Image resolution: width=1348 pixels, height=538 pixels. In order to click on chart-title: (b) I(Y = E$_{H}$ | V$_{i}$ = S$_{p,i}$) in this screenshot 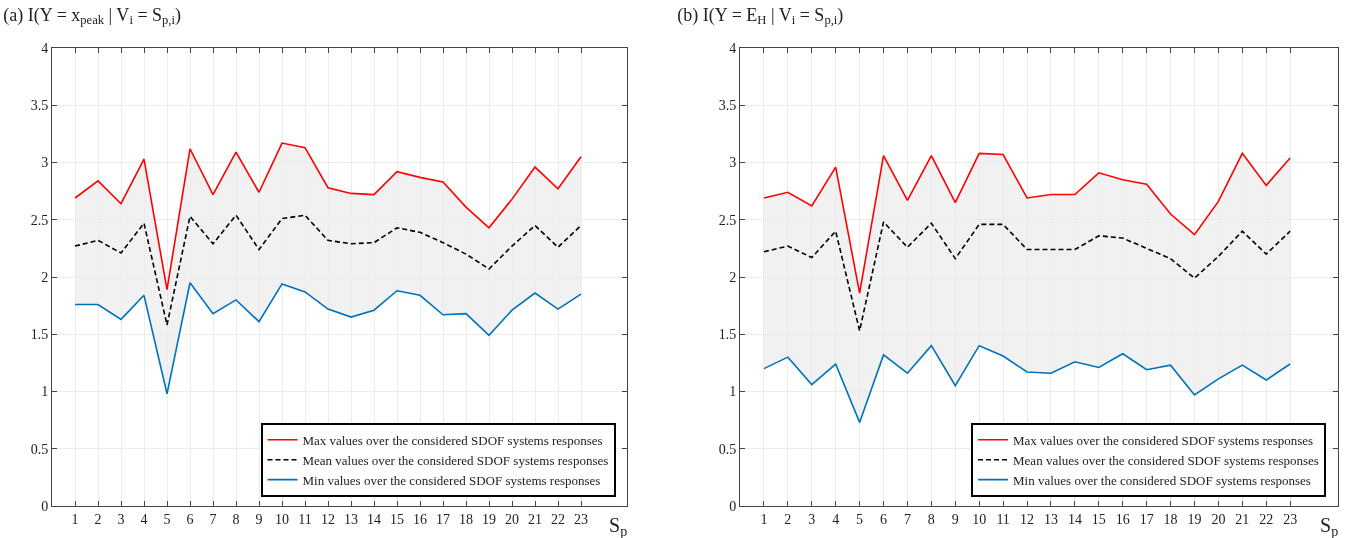, I will do `click(760, 16)`.